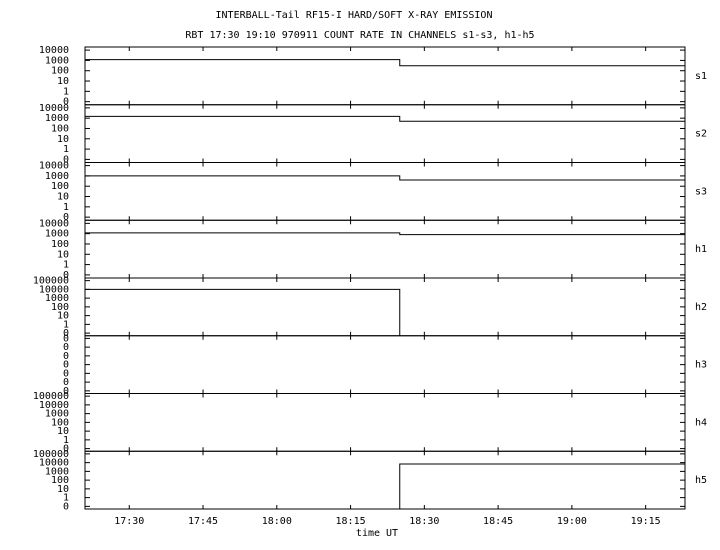 This screenshot has width=720, height=550. What do you see at coordinates (701, 76) in the screenshot?
I see `channel-label: s1` at bounding box center [701, 76].